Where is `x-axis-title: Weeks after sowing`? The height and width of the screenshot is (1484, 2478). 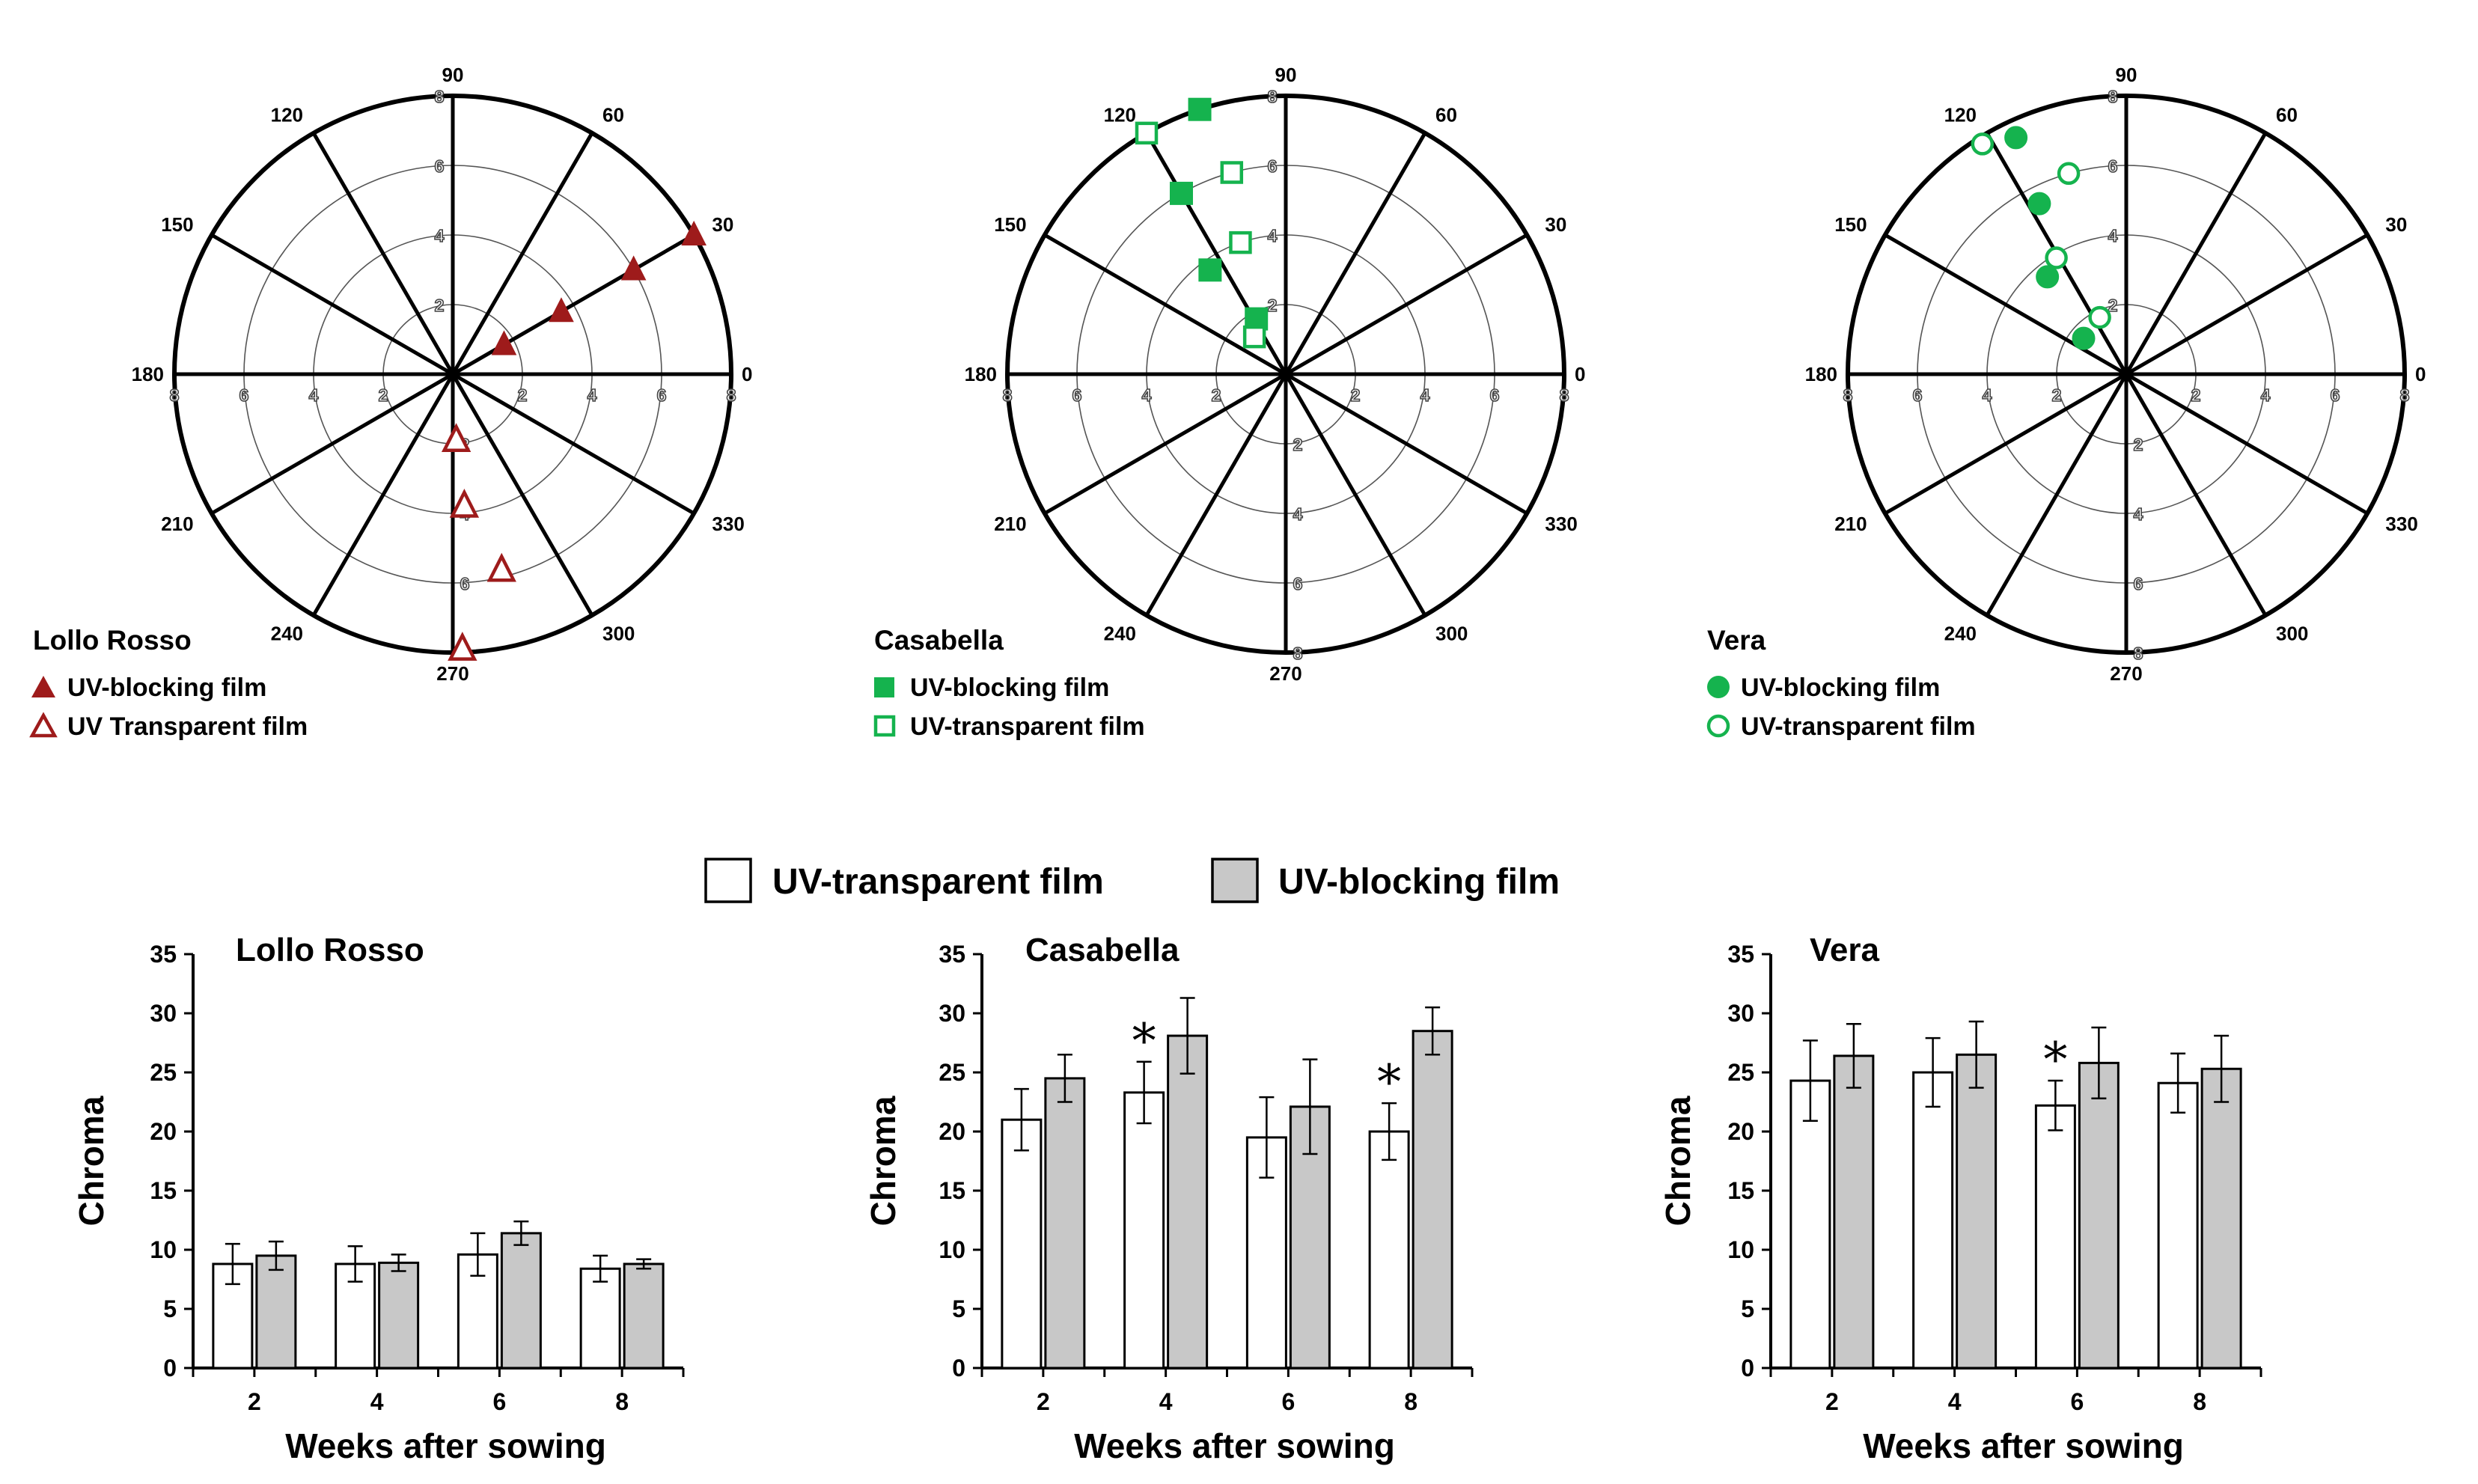 x-axis-title: Weeks after sowing is located at coordinates (2024, 1445).